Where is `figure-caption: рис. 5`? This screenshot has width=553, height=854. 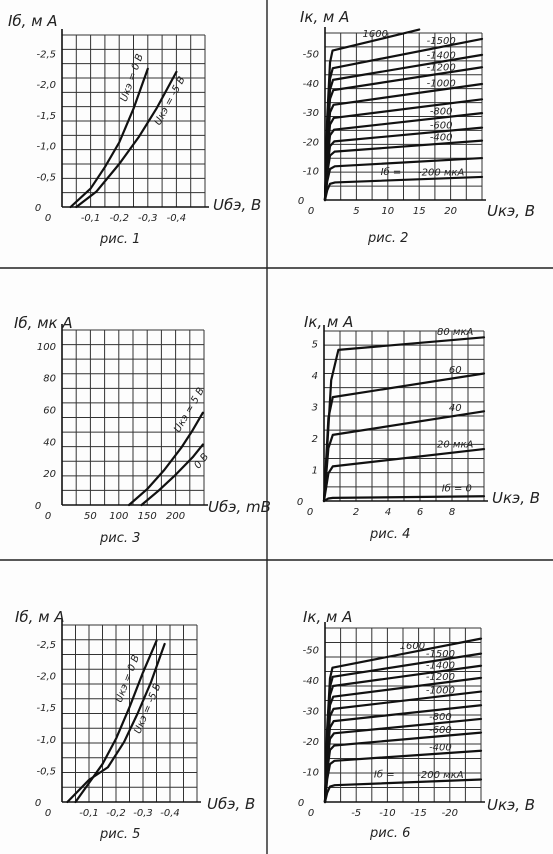
figure-caption: рис. 5 is located at coordinates (119, 834).